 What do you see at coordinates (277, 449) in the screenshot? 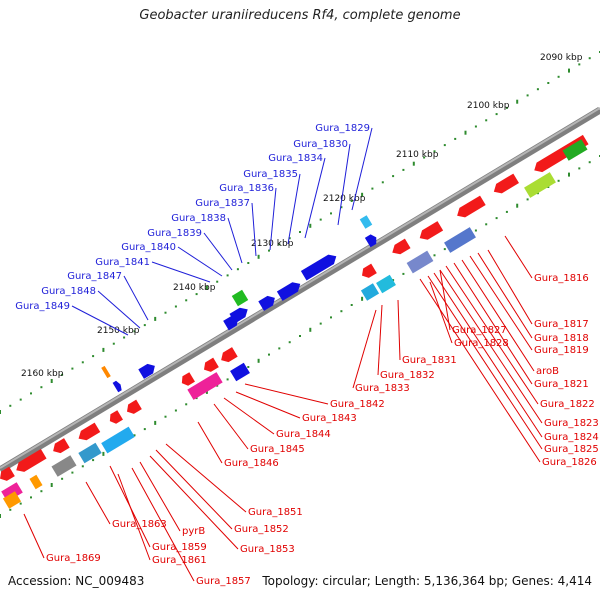
I see `gene-label: Gura_1845` at bounding box center [277, 449].